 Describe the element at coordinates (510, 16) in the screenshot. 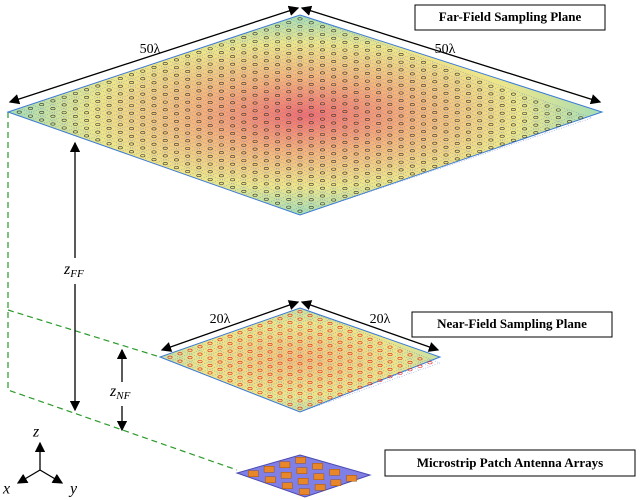

I see `plane-label: Far-Field Sampling Plane` at that location.